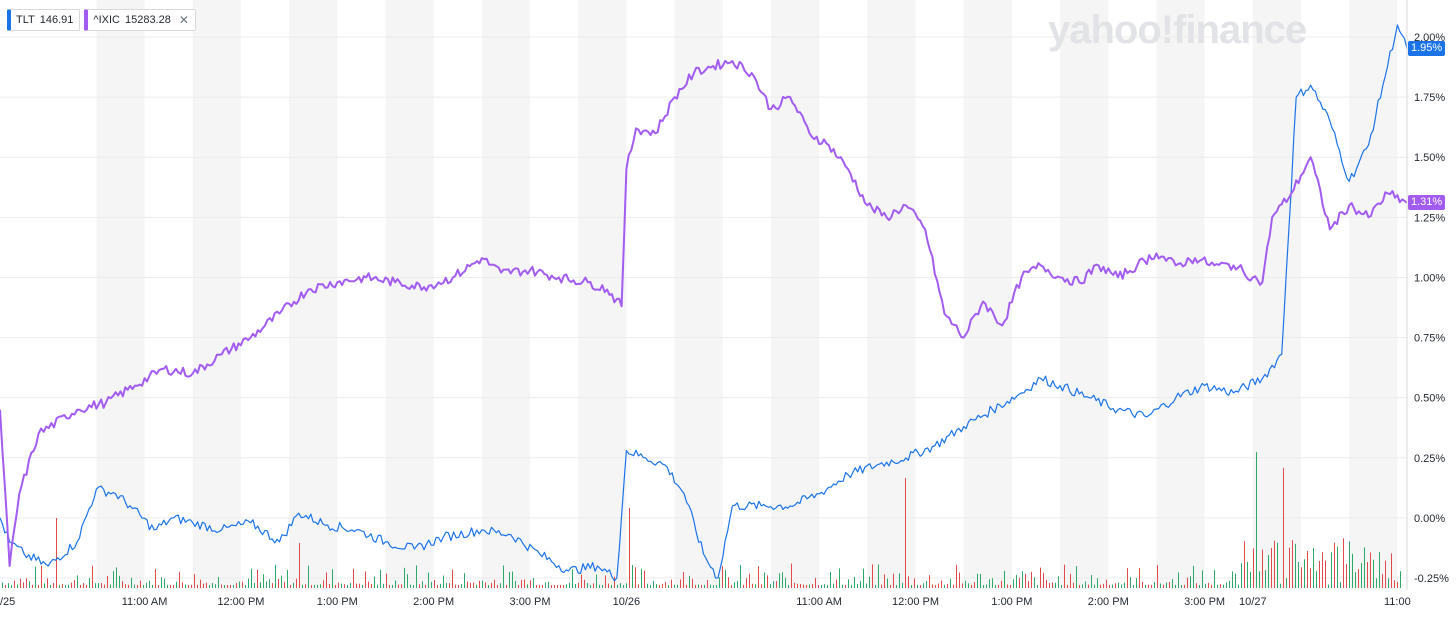  What do you see at coordinates (1429, 38) in the screenshot?
I see `y-tick-label: 2.00%` at bounding box center [1429, 38].